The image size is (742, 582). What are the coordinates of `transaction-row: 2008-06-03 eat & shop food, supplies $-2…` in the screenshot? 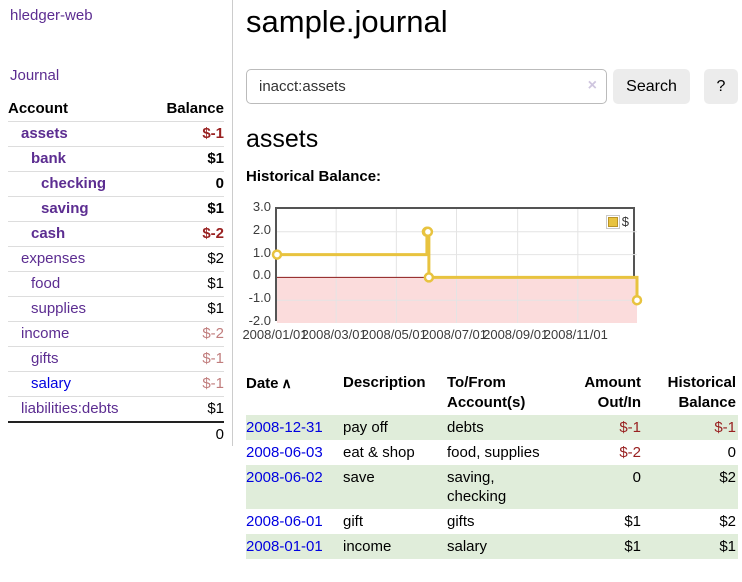 It's located at (492, 452).